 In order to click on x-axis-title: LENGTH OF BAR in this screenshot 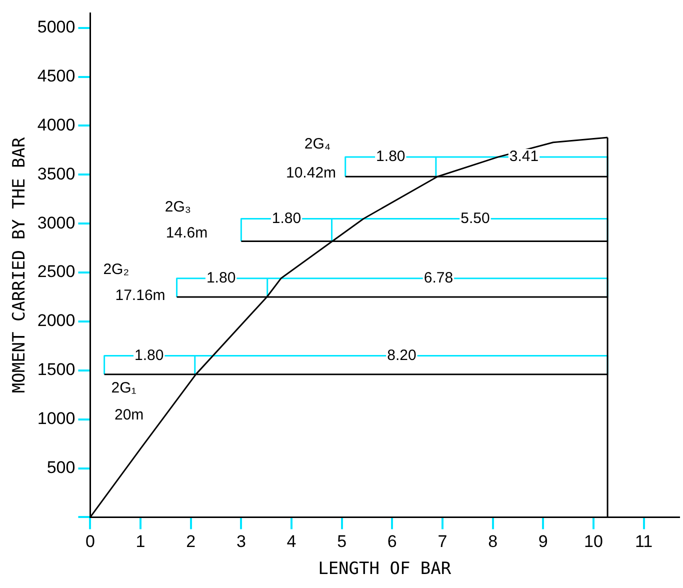, I will do `click(385, 569)`.